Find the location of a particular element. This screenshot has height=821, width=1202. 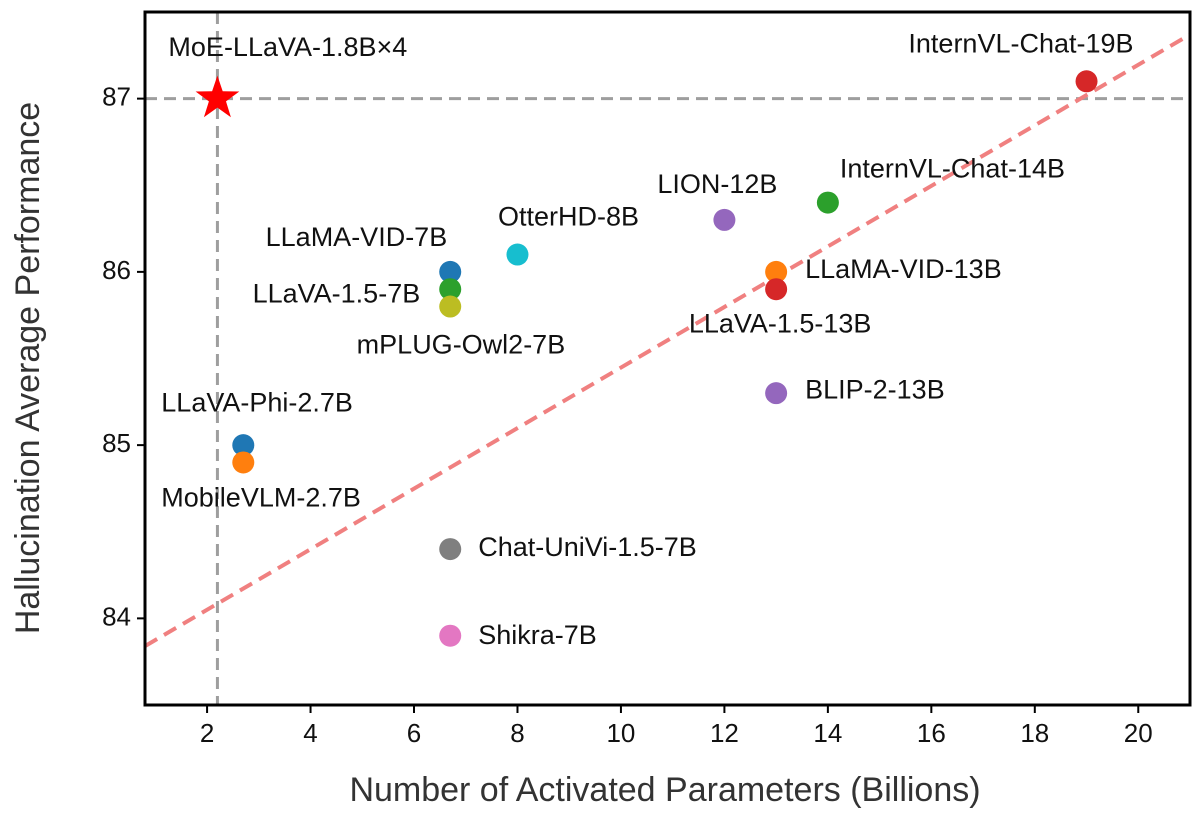

point-label: Shikra-7B is located at coordinates (537, 635).